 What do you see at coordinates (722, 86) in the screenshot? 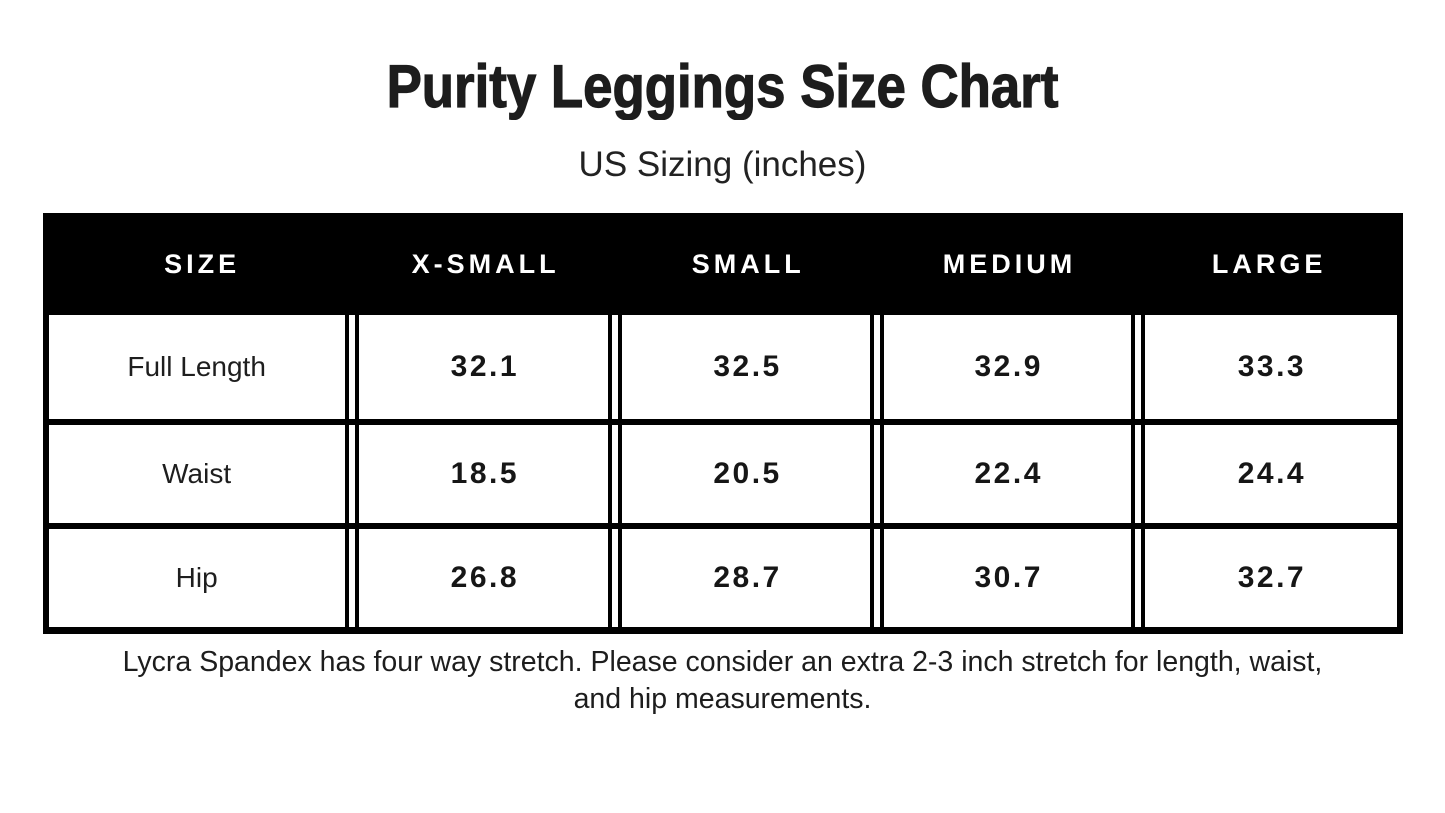
I see `page-title: Purity Leggings Size Chart` at bounding box center [722, 86].